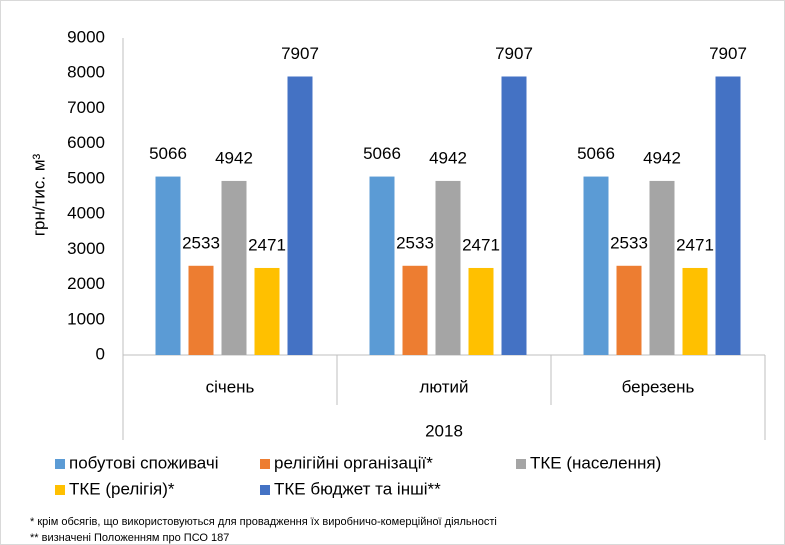 The height and width of the screenshot is (545, 785). What do you see at coordinates (86, 213) in the screenshot?
I see `y-tick-label: 4000` at bounding box center [86, 213].